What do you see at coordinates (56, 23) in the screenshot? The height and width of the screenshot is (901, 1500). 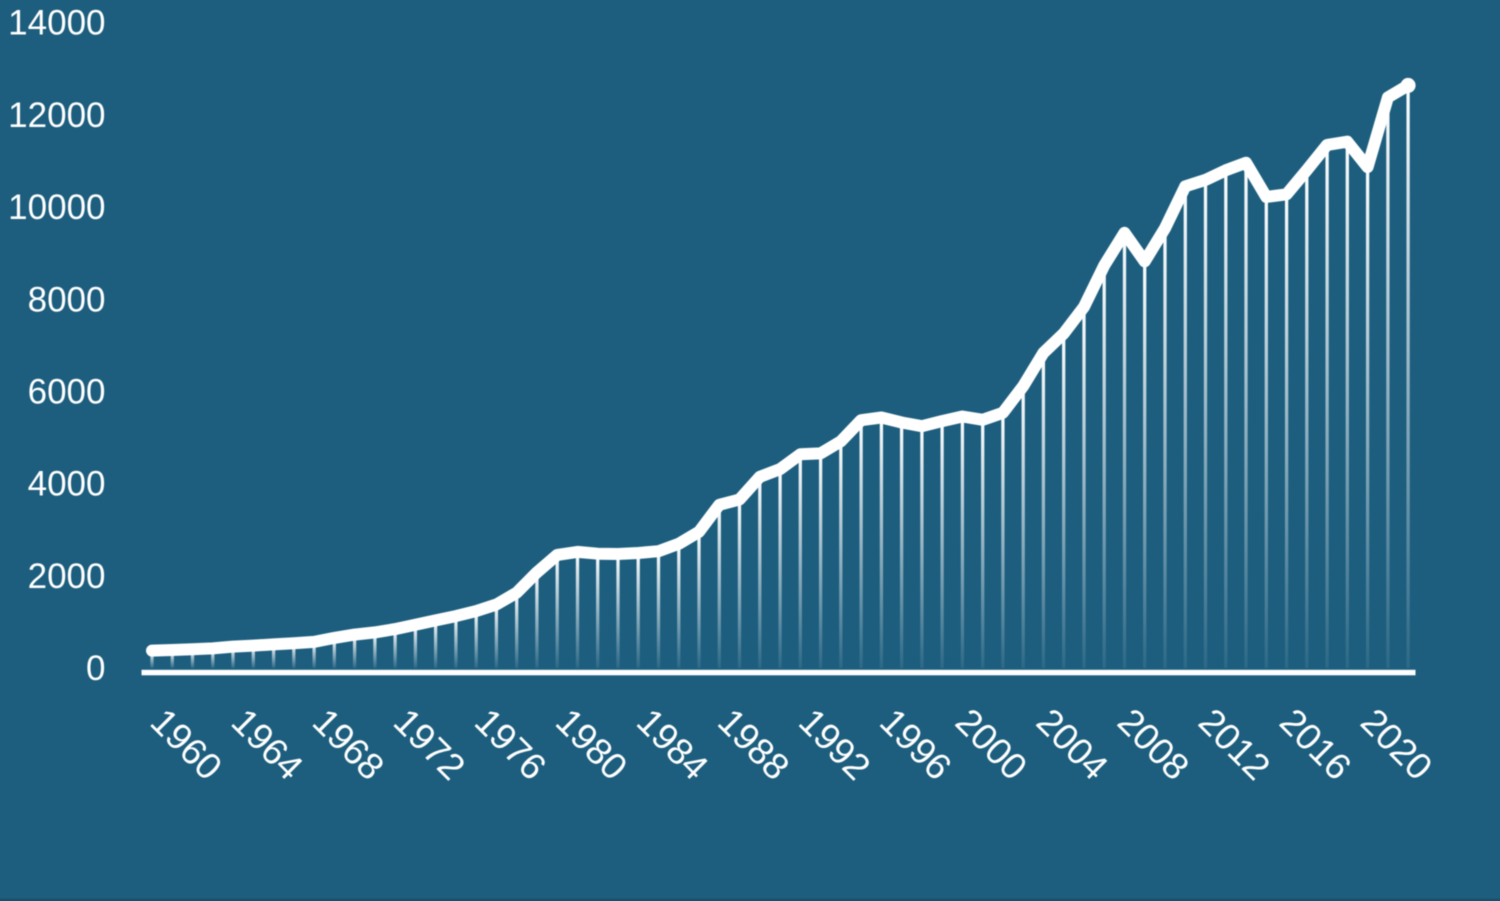 I see `svg-text: 14000` at bounding box center [56, 23].